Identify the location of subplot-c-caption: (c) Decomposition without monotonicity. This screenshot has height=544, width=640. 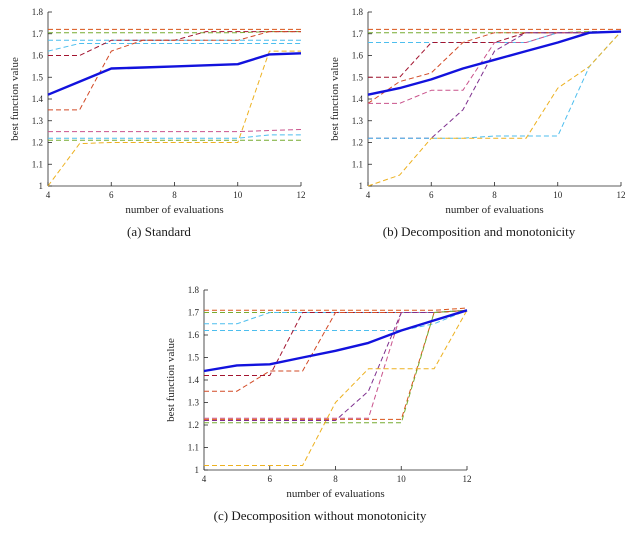
(320, 515).